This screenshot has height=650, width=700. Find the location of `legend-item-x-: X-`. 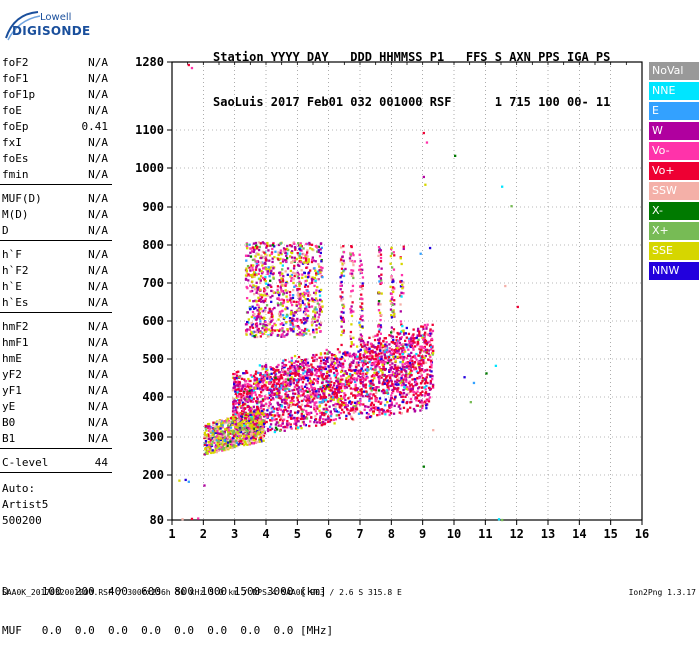

legend-item-x-: X- is located at coordinates (674, 211).